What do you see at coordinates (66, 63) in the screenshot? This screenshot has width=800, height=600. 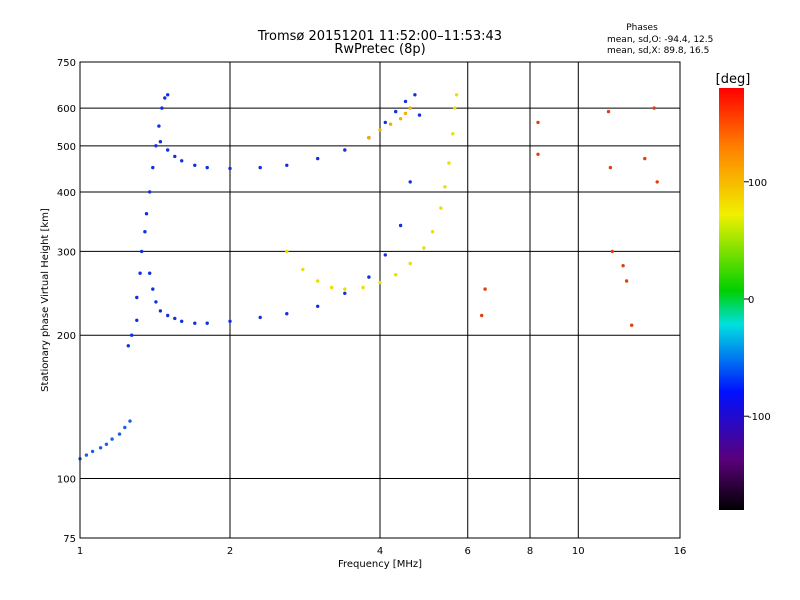 I see `y-tick-label: 750` at bounding box center [66, 63].